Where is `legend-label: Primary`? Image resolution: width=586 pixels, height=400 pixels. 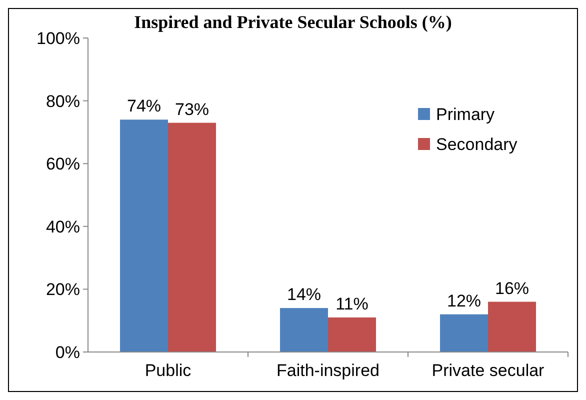
legend-label: Primary is located at coordinates (466, 114).